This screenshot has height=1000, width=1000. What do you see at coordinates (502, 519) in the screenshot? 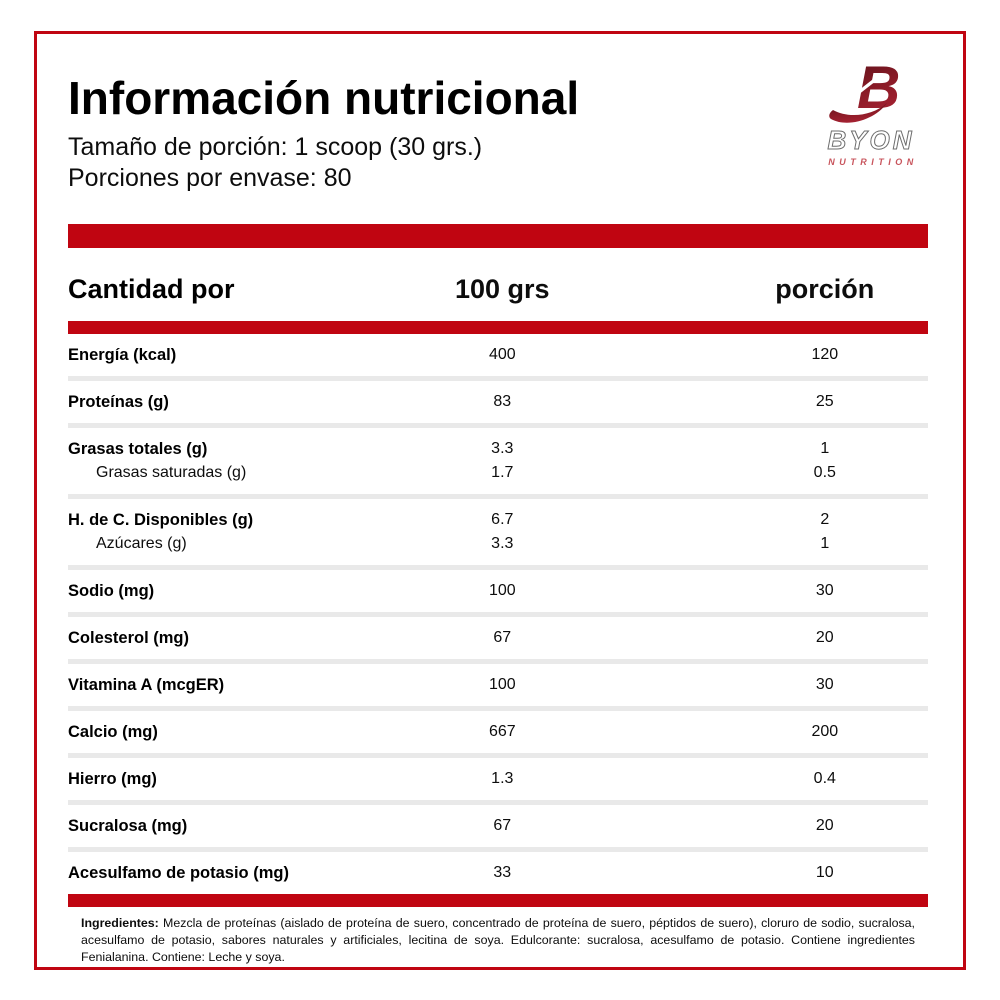
I see `value-per-100g: 6.7` at bounding box center [502, 519].